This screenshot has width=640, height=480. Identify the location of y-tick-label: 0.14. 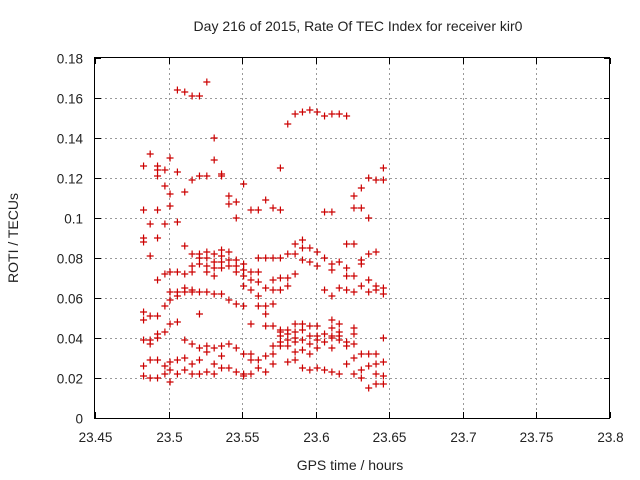
(70, 139).